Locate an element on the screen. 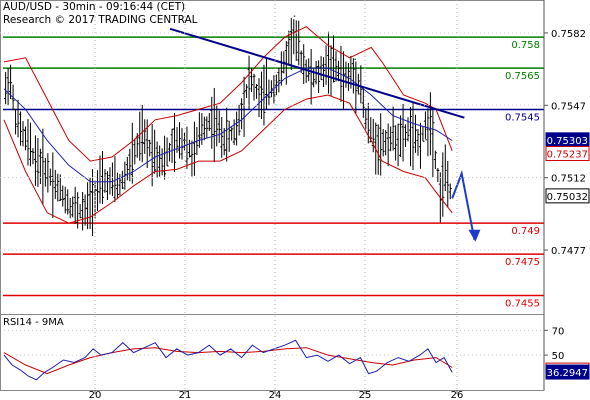 The width and height of the screenshot is (590, 400). rsi-ma-line is located at coordinates (228, 361).